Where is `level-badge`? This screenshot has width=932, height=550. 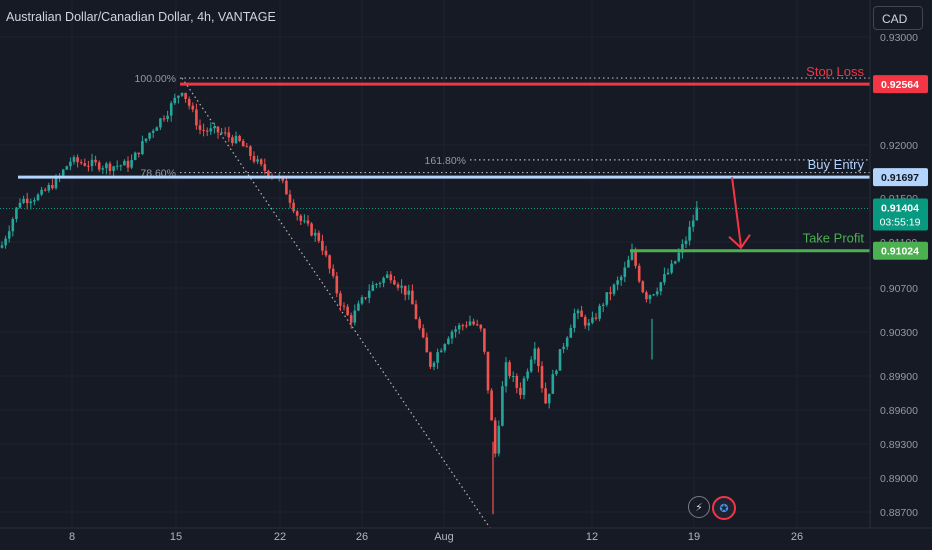
level-badge is located at coordinates (900, 250).